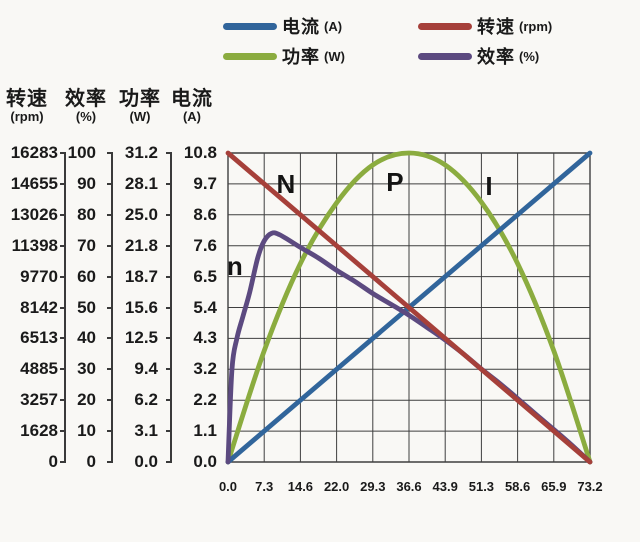 Image resolution: width=640 pixels, height=542 pixels. What do you see at coordinates (86, 214) in the screenshot?
I see `y-tick-label: 80` at bounding box center [86, 214].